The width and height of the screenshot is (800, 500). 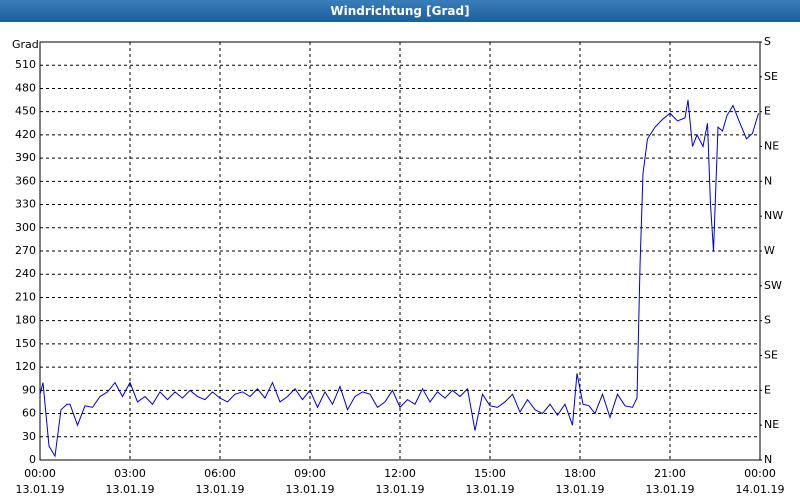 What do you see at coordinates (25, 227) in the screenshot?
I see `y-tick-label: 300` at bounding box center [25, 227].